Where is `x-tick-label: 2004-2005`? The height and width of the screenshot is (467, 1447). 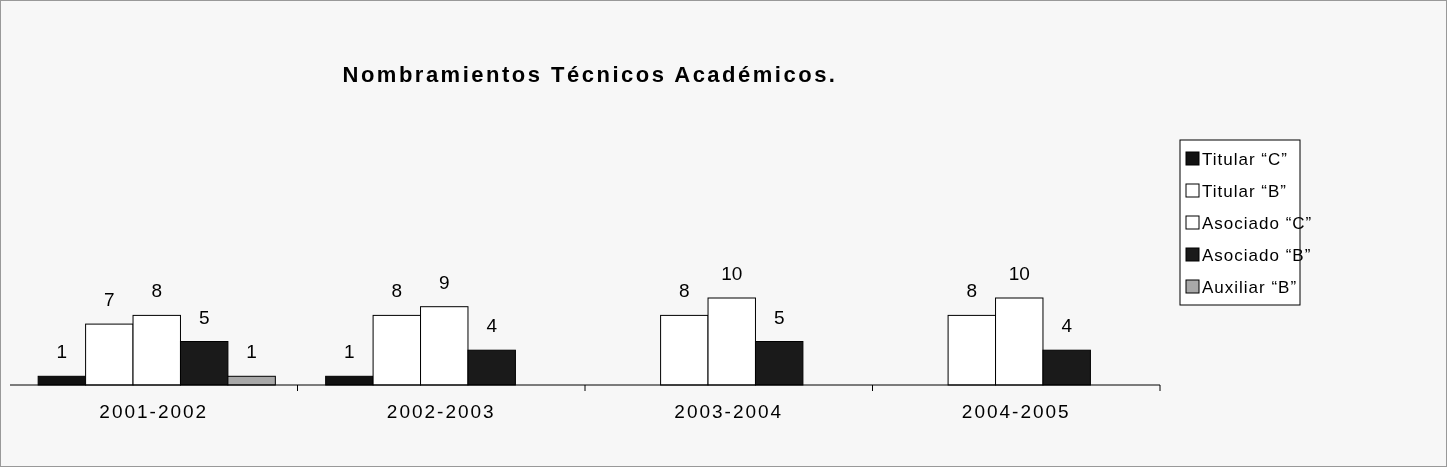 x-tick-label: 2004-2005 is located at coordinates (1016, 411).